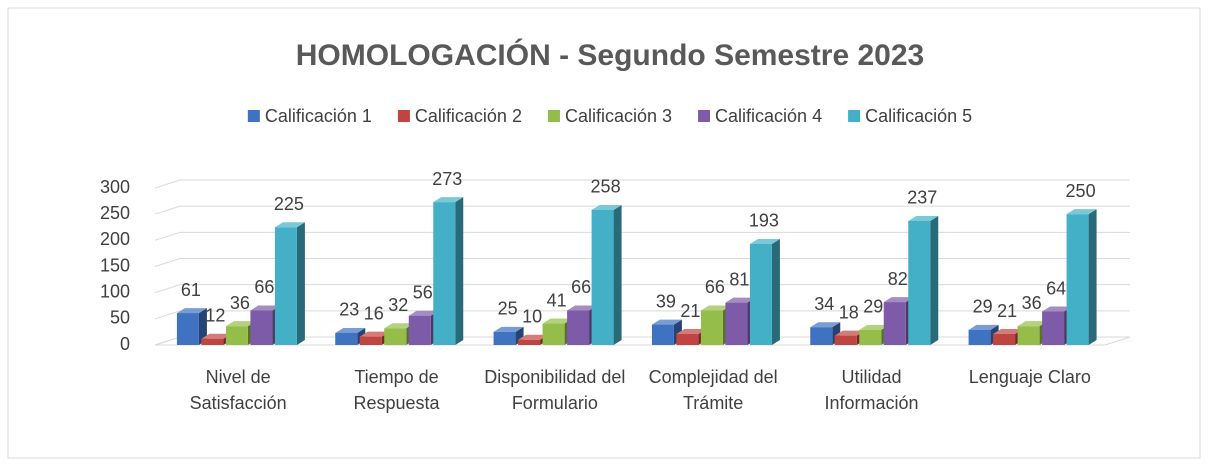  Describe the element at coordinates (557, 300) in the screenshot. I see `data-label: 41` at that location.